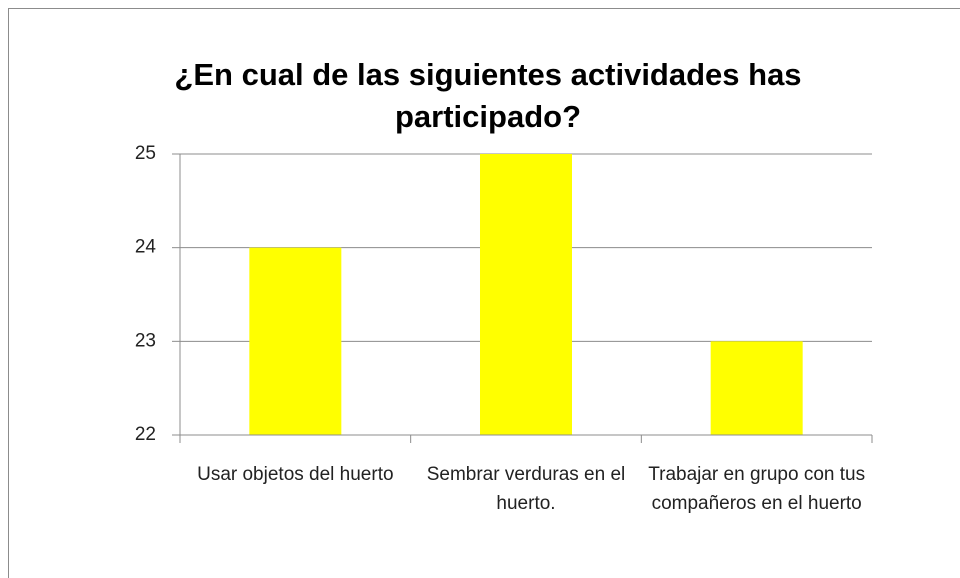 The height and width of the screenshot is (578, 960). I want to click on y-tick-label: 24, so click(146, 247).